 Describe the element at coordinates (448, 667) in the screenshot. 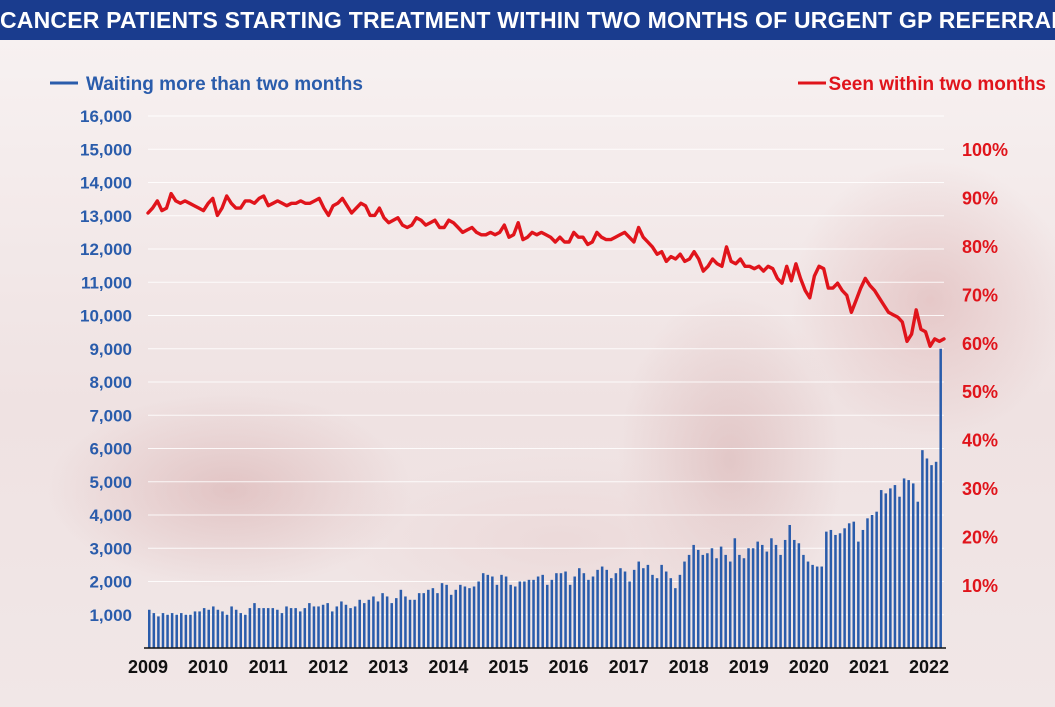

I see `x-tick-label: 2014` at that location.